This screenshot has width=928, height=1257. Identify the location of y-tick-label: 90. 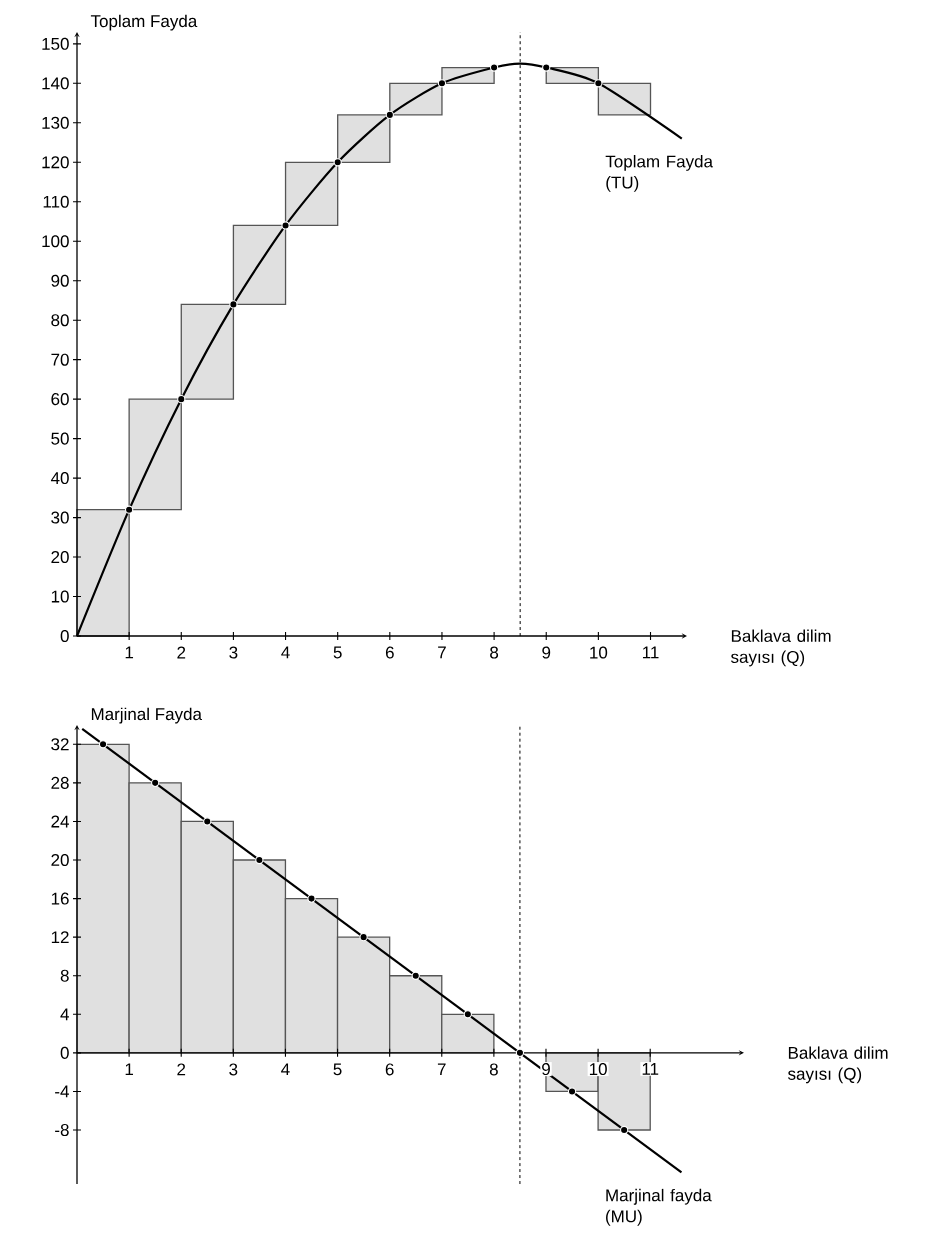
(60, 280).